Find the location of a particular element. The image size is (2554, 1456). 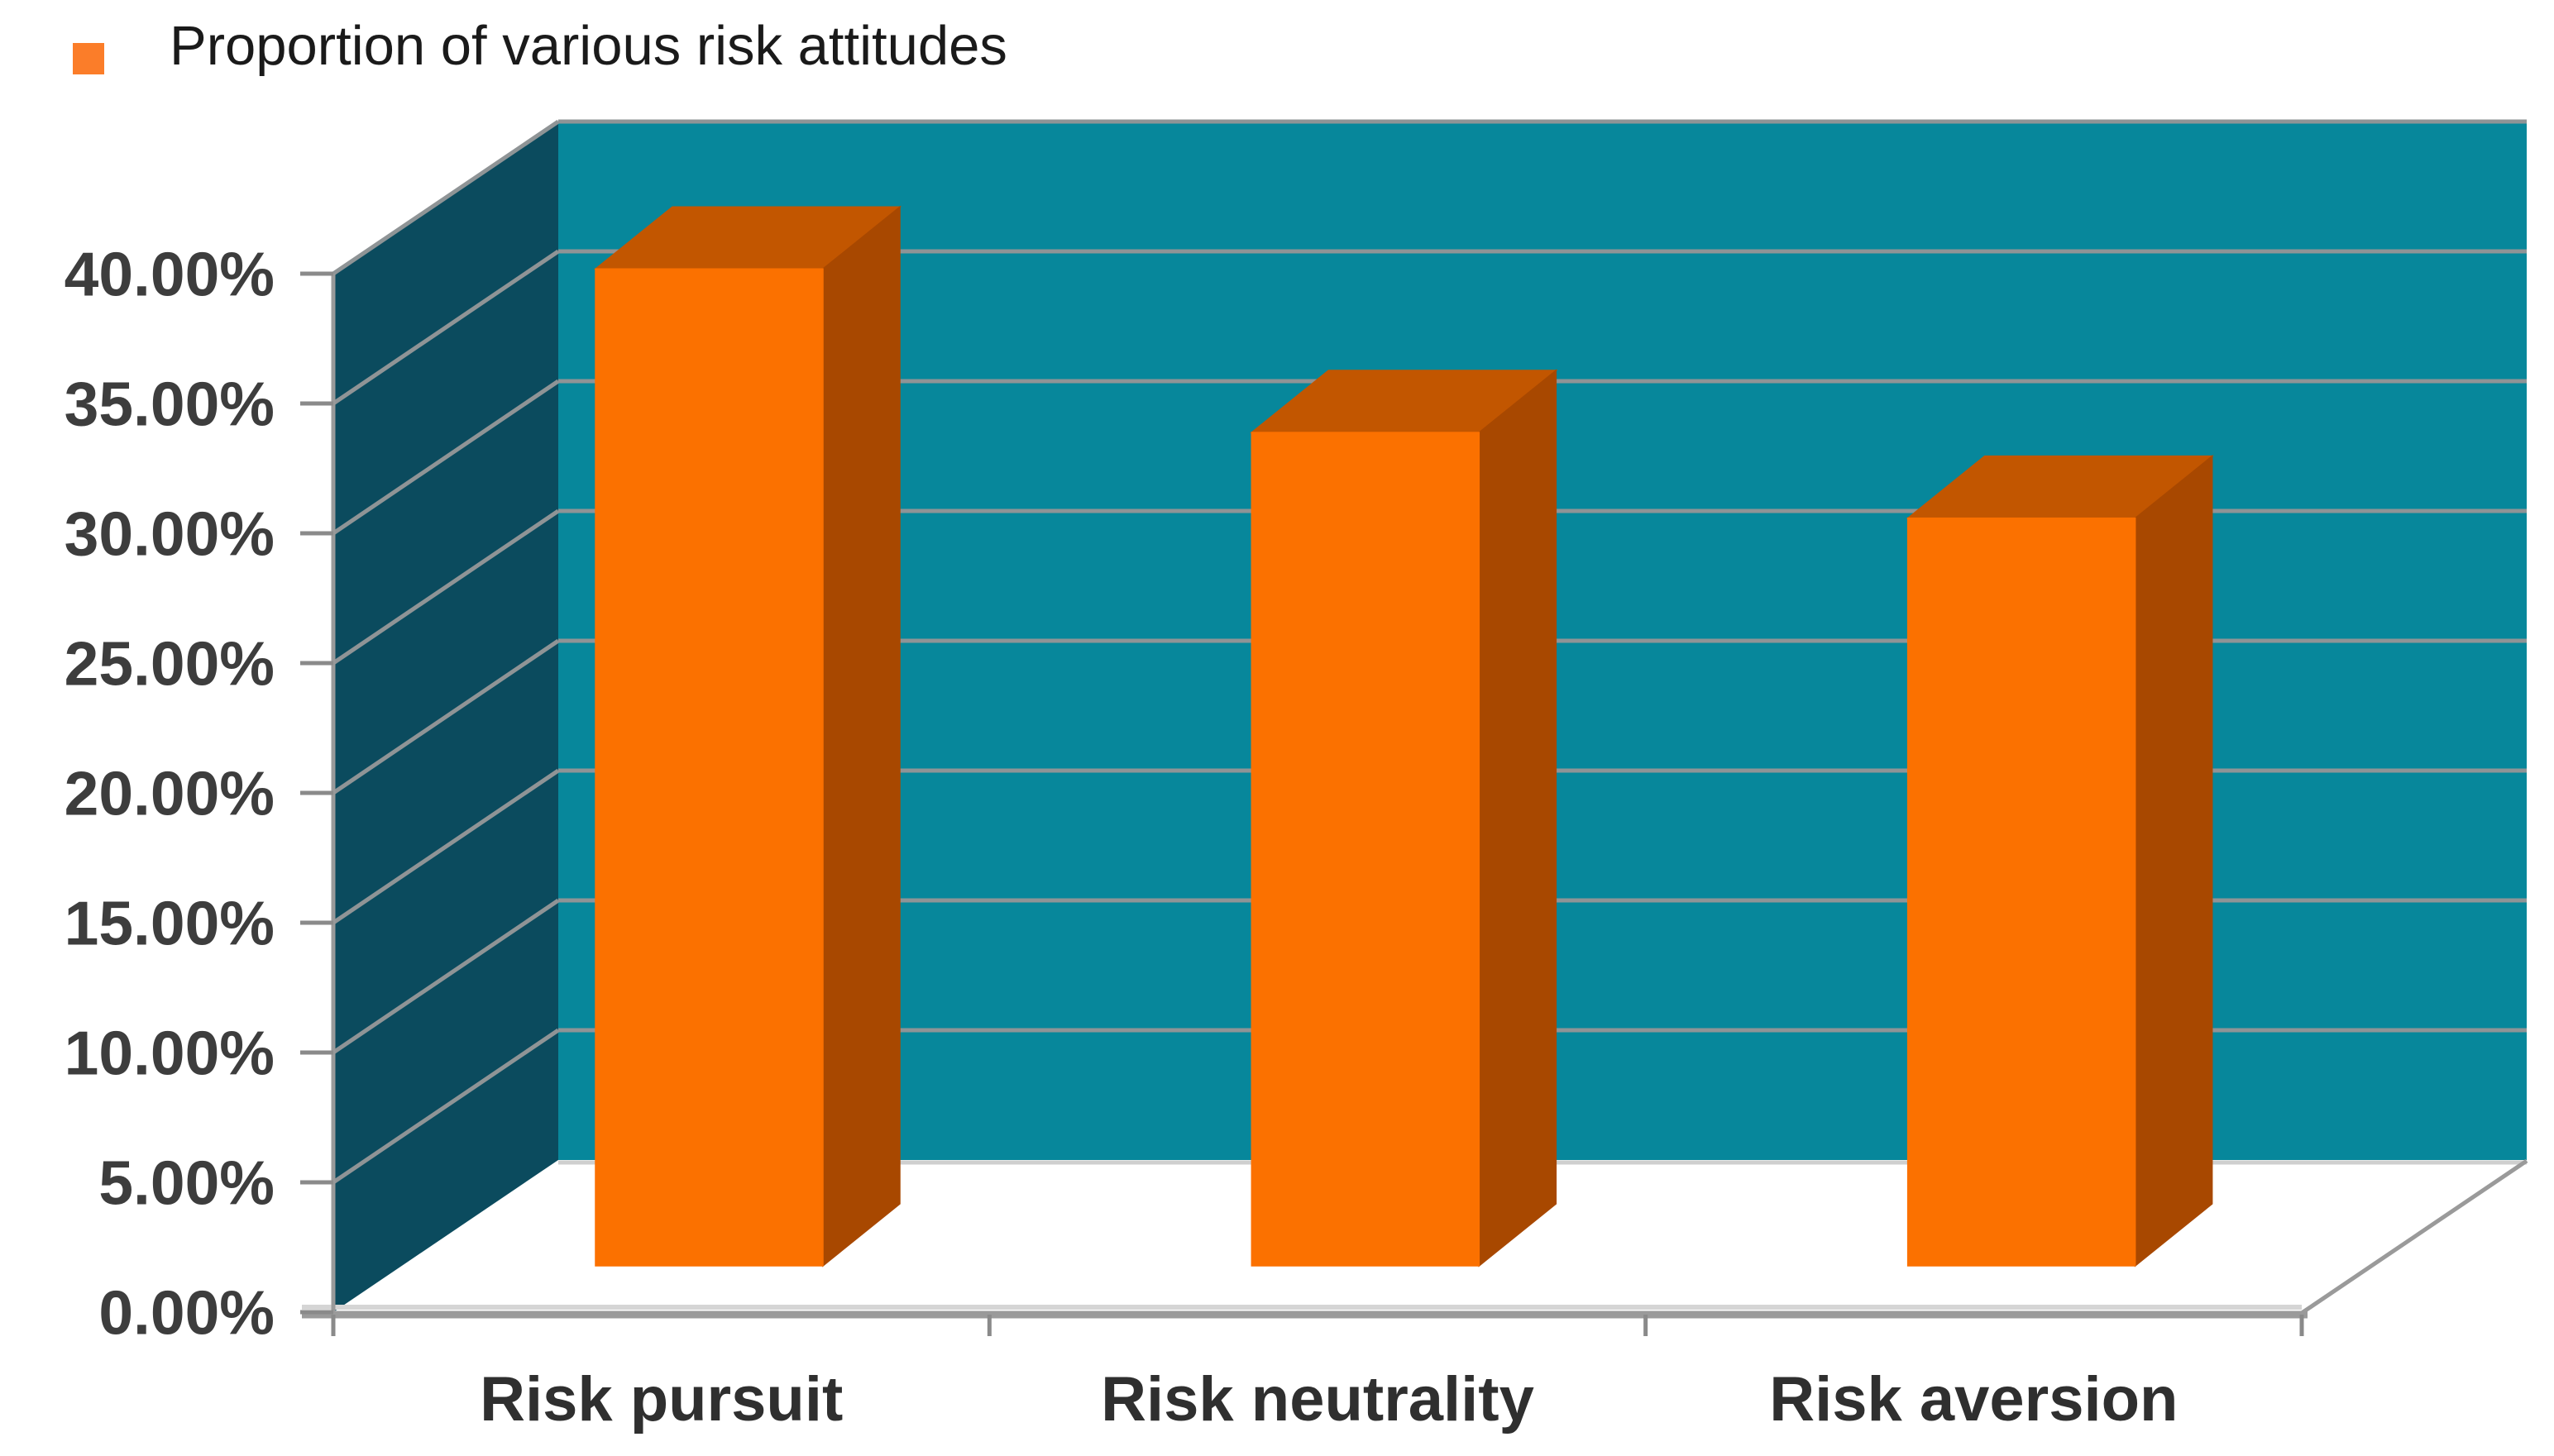

legend-label: Proportion of various risk attitudes is located at coordinates (589, 46).